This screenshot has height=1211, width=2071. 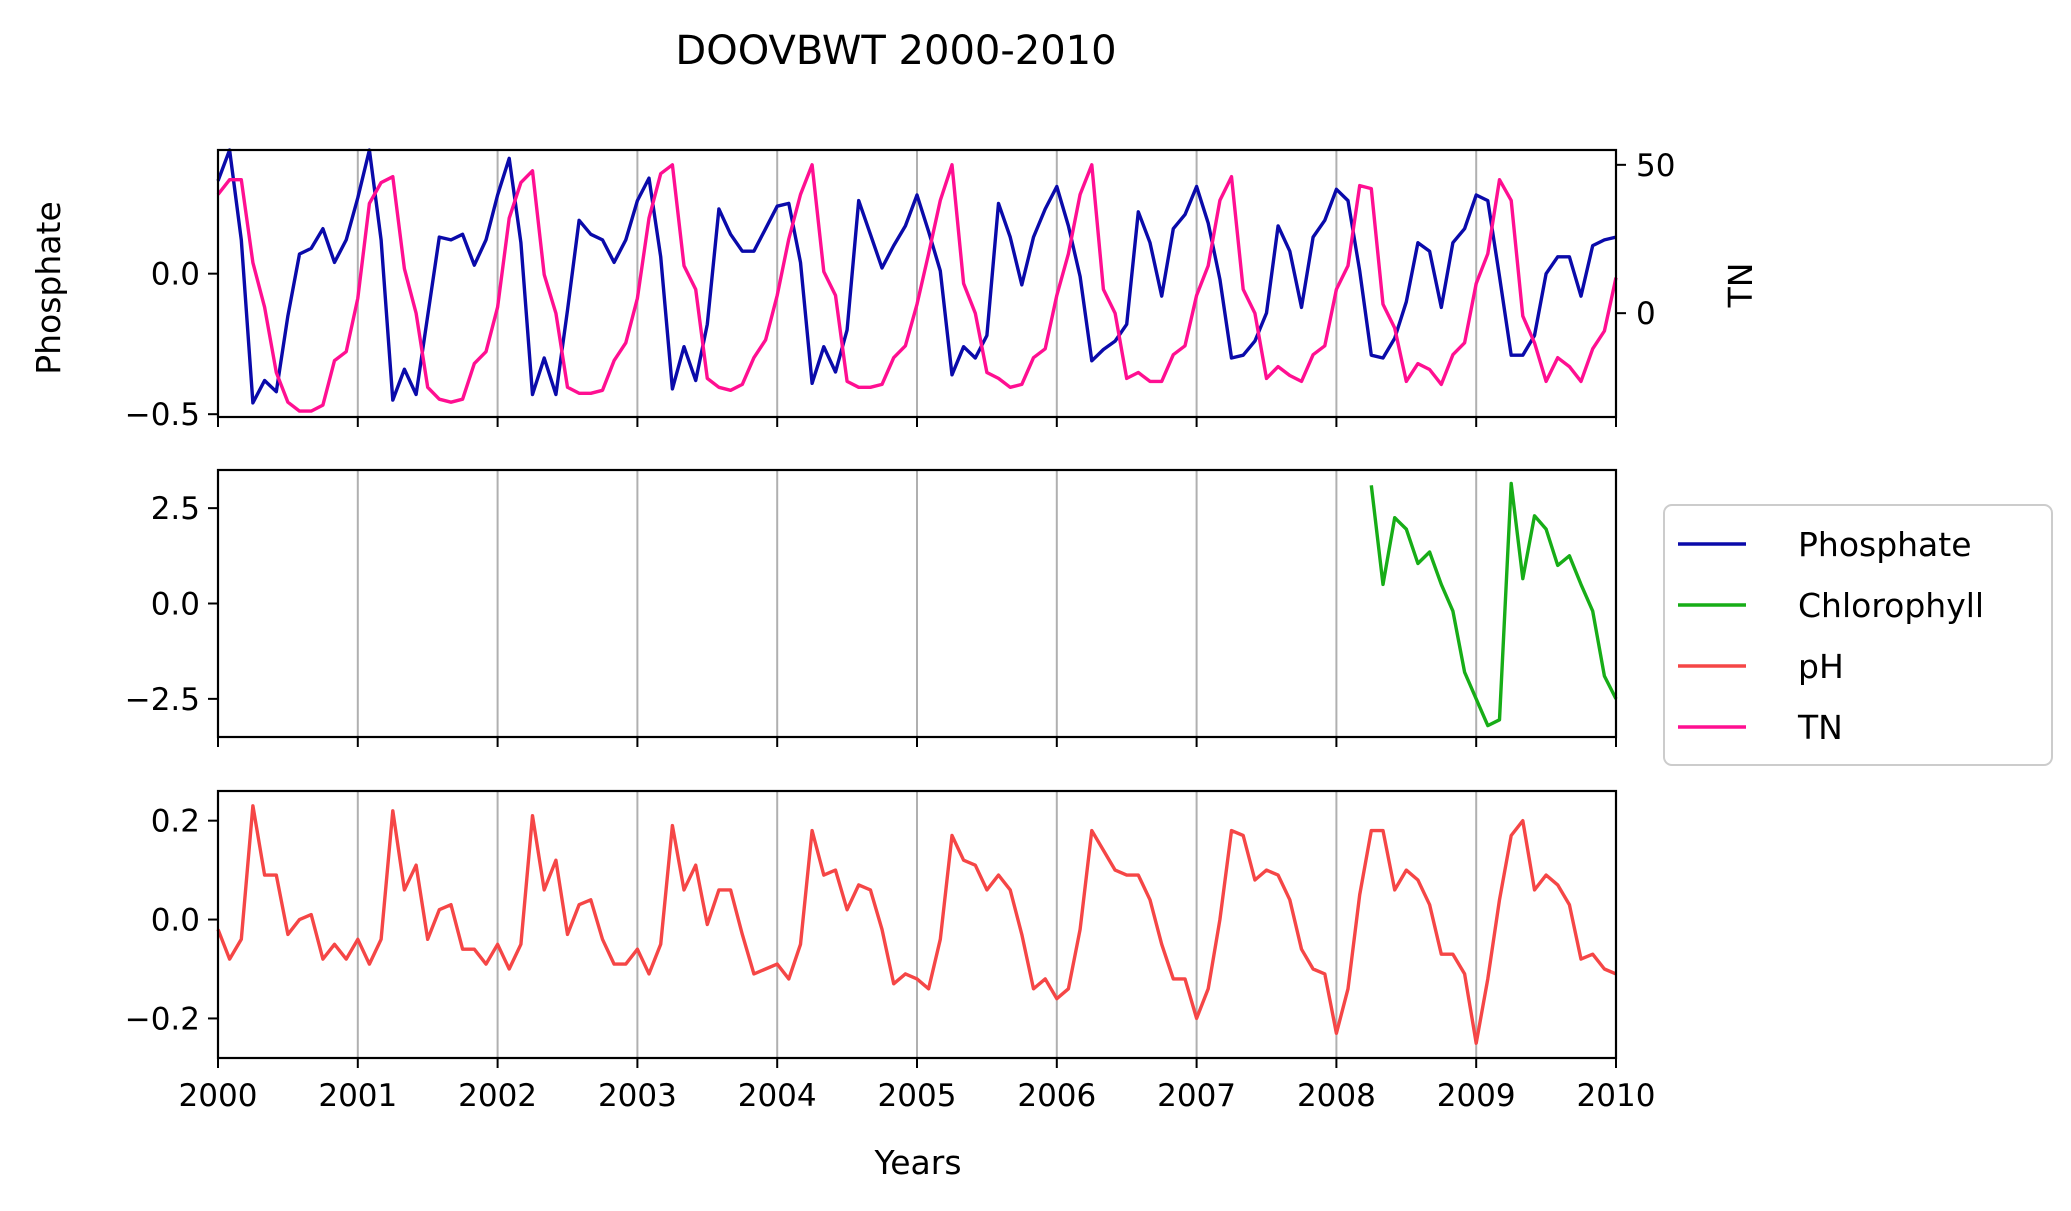 I want to click on x-tick-label-2009: 2009, so click(x=1476, y=1096).